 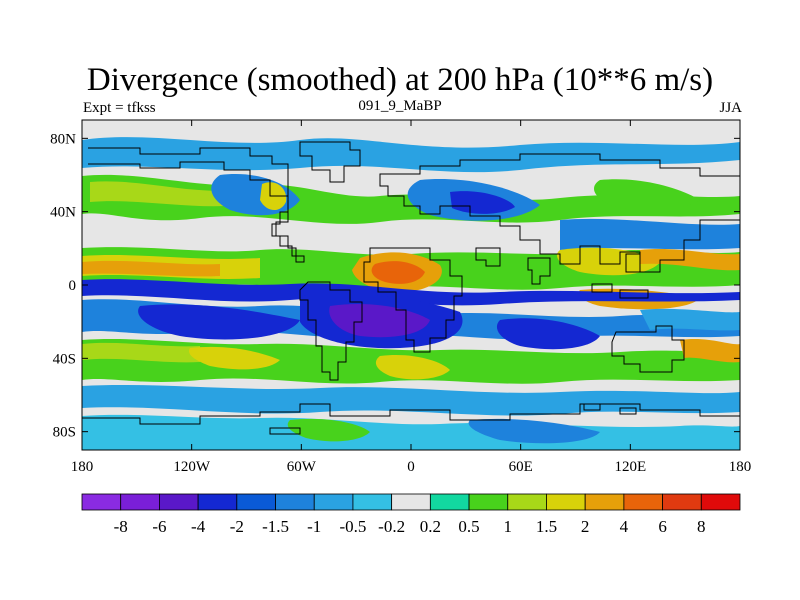 I want to click on x-tick-label: 60E, so click(x=521, y=467).